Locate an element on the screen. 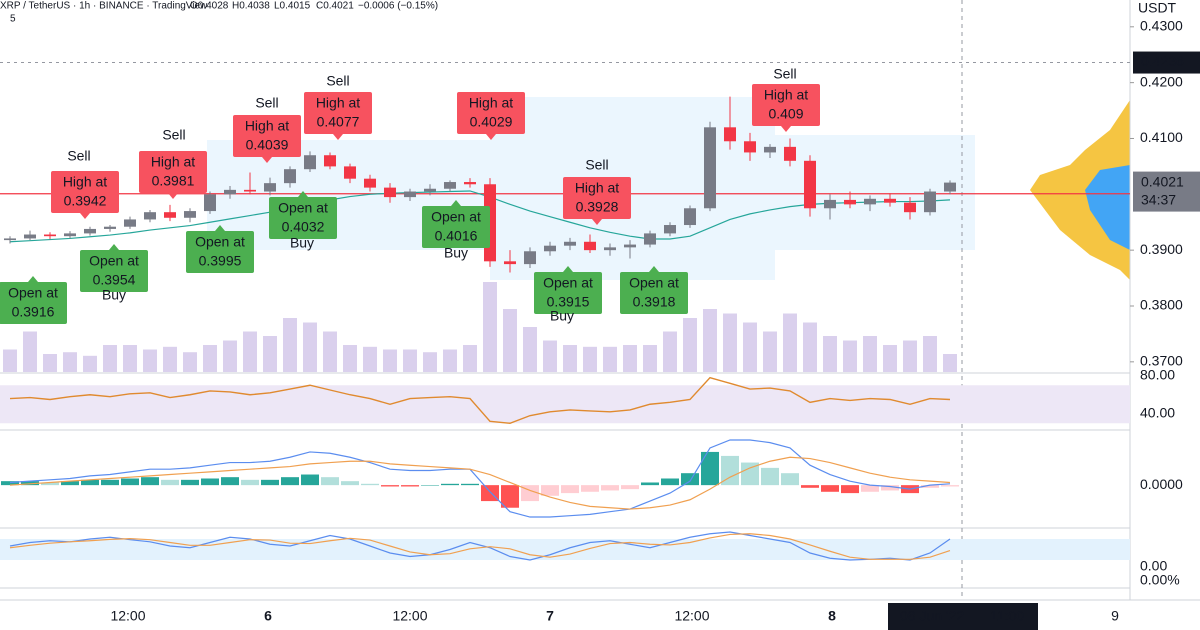  annotation-value: 0.3954 is located at coordinates (114, 280).